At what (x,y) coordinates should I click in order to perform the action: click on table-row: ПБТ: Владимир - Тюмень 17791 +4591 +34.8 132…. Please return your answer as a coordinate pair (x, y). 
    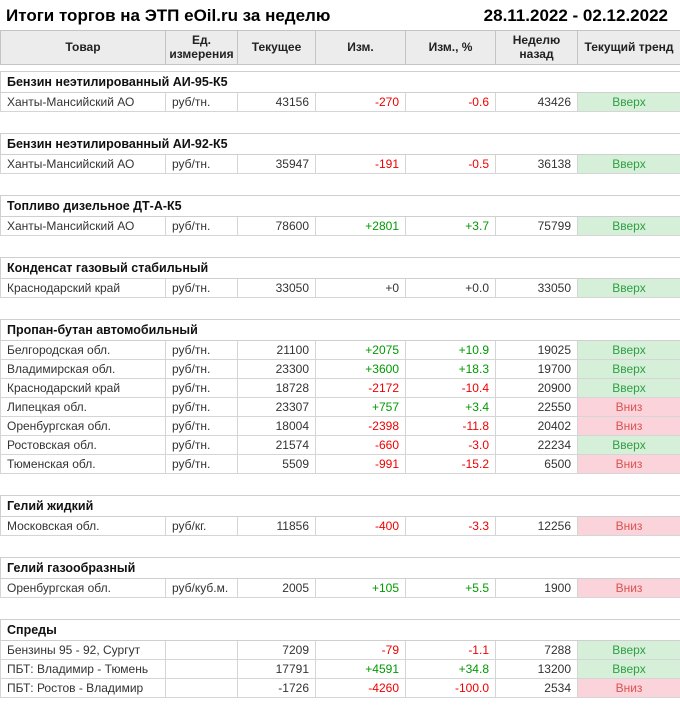
    Looking at the image, I should click on (340, 668).